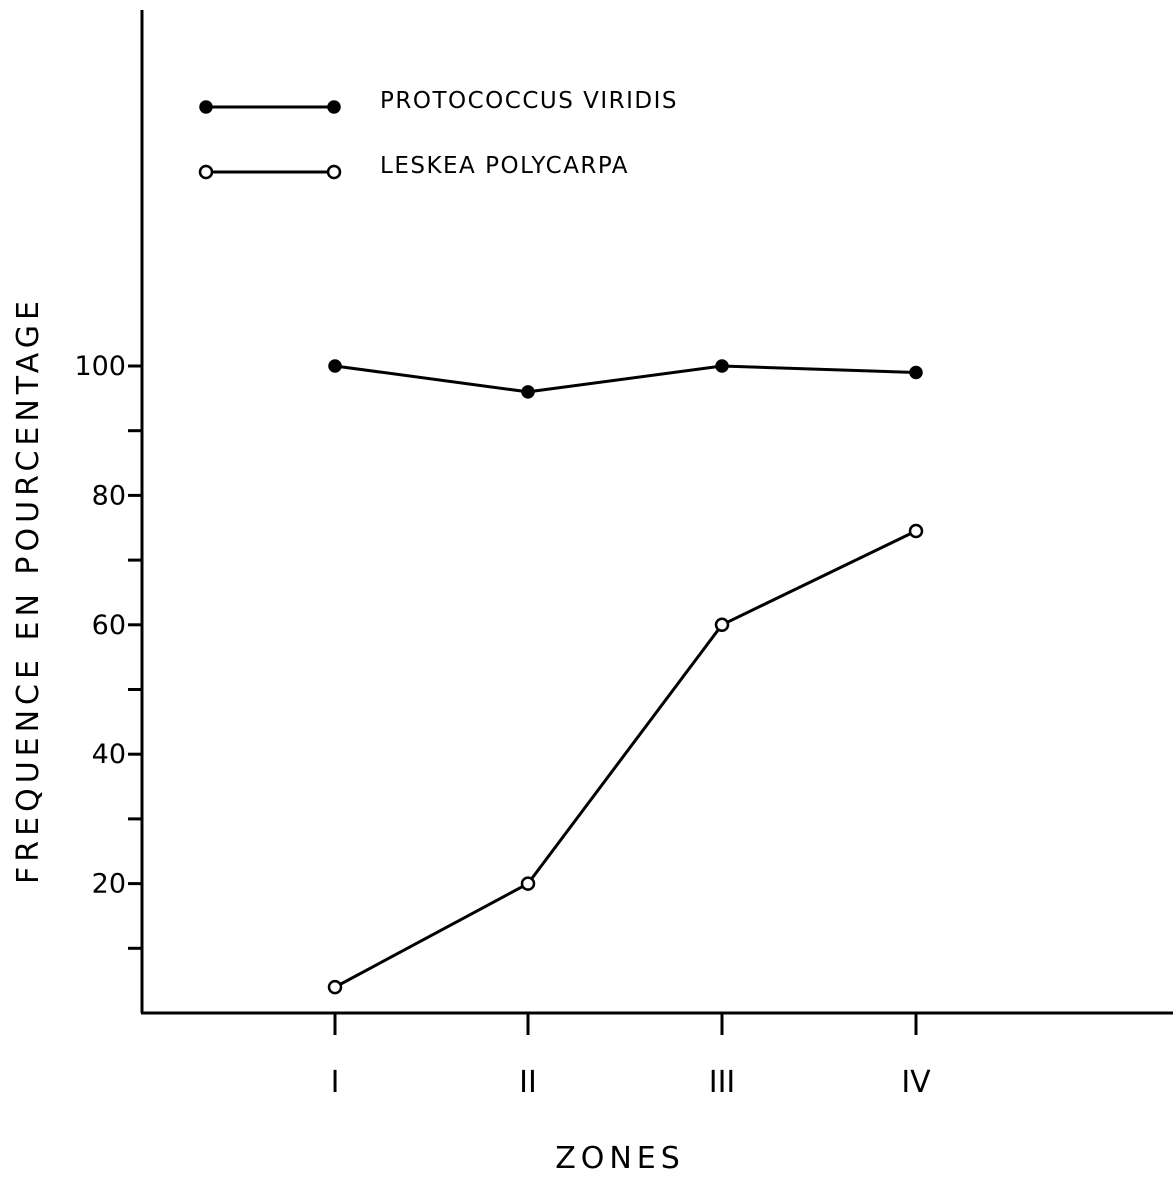 This screenshot has width=1173, height=1180. I want to click on x-axis-ticks: I II III IV, so click(631, 1056).